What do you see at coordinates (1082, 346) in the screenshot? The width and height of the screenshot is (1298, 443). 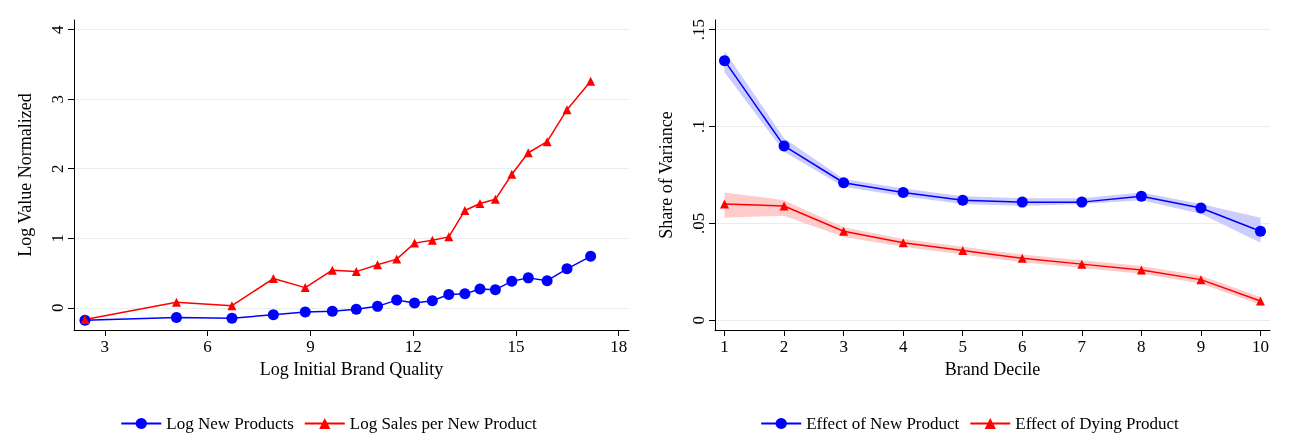 I see `x-tick-label: 7` at bounding box center [1082, 346].